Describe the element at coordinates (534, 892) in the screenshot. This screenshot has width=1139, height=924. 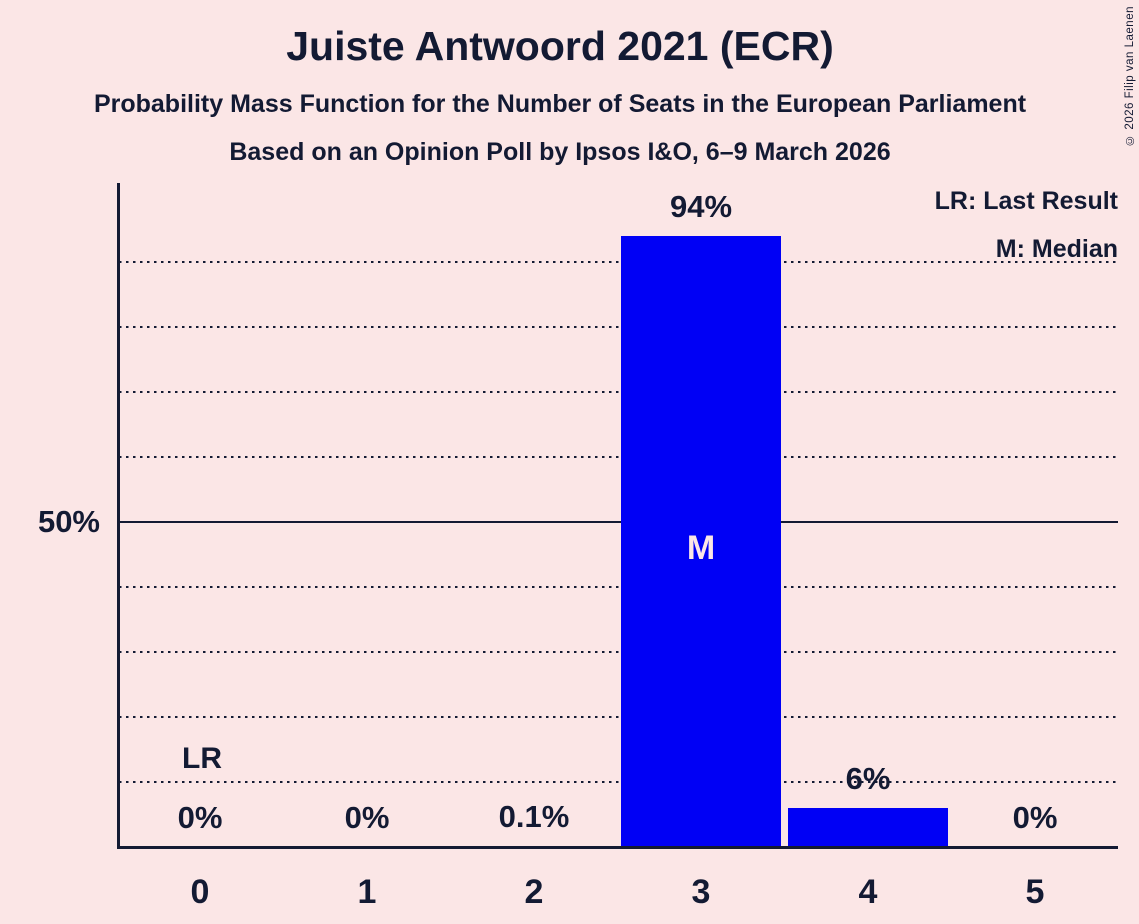
I see `x-tick-label-2: 2` at that location.